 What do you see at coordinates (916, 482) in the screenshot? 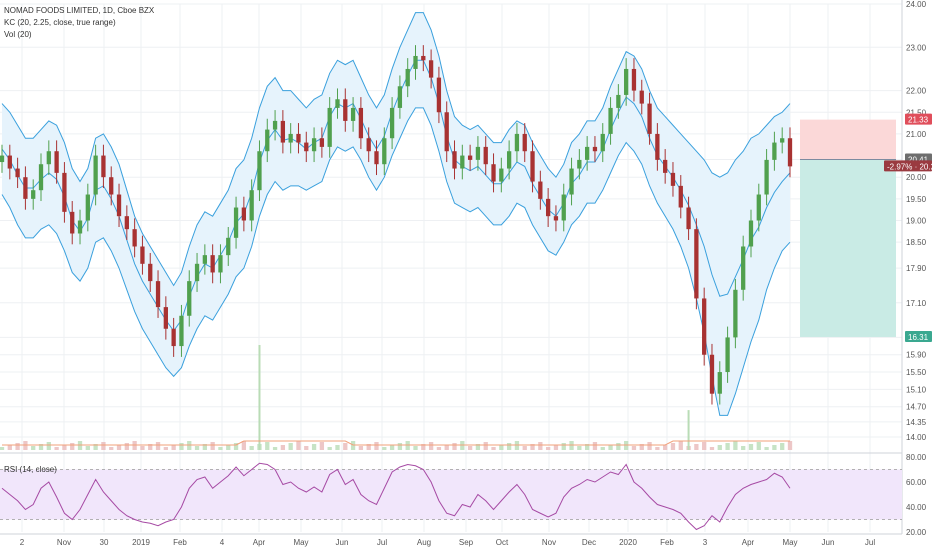
I see `rsi-tick-label: 60.00` at bounding box center [916, 482].